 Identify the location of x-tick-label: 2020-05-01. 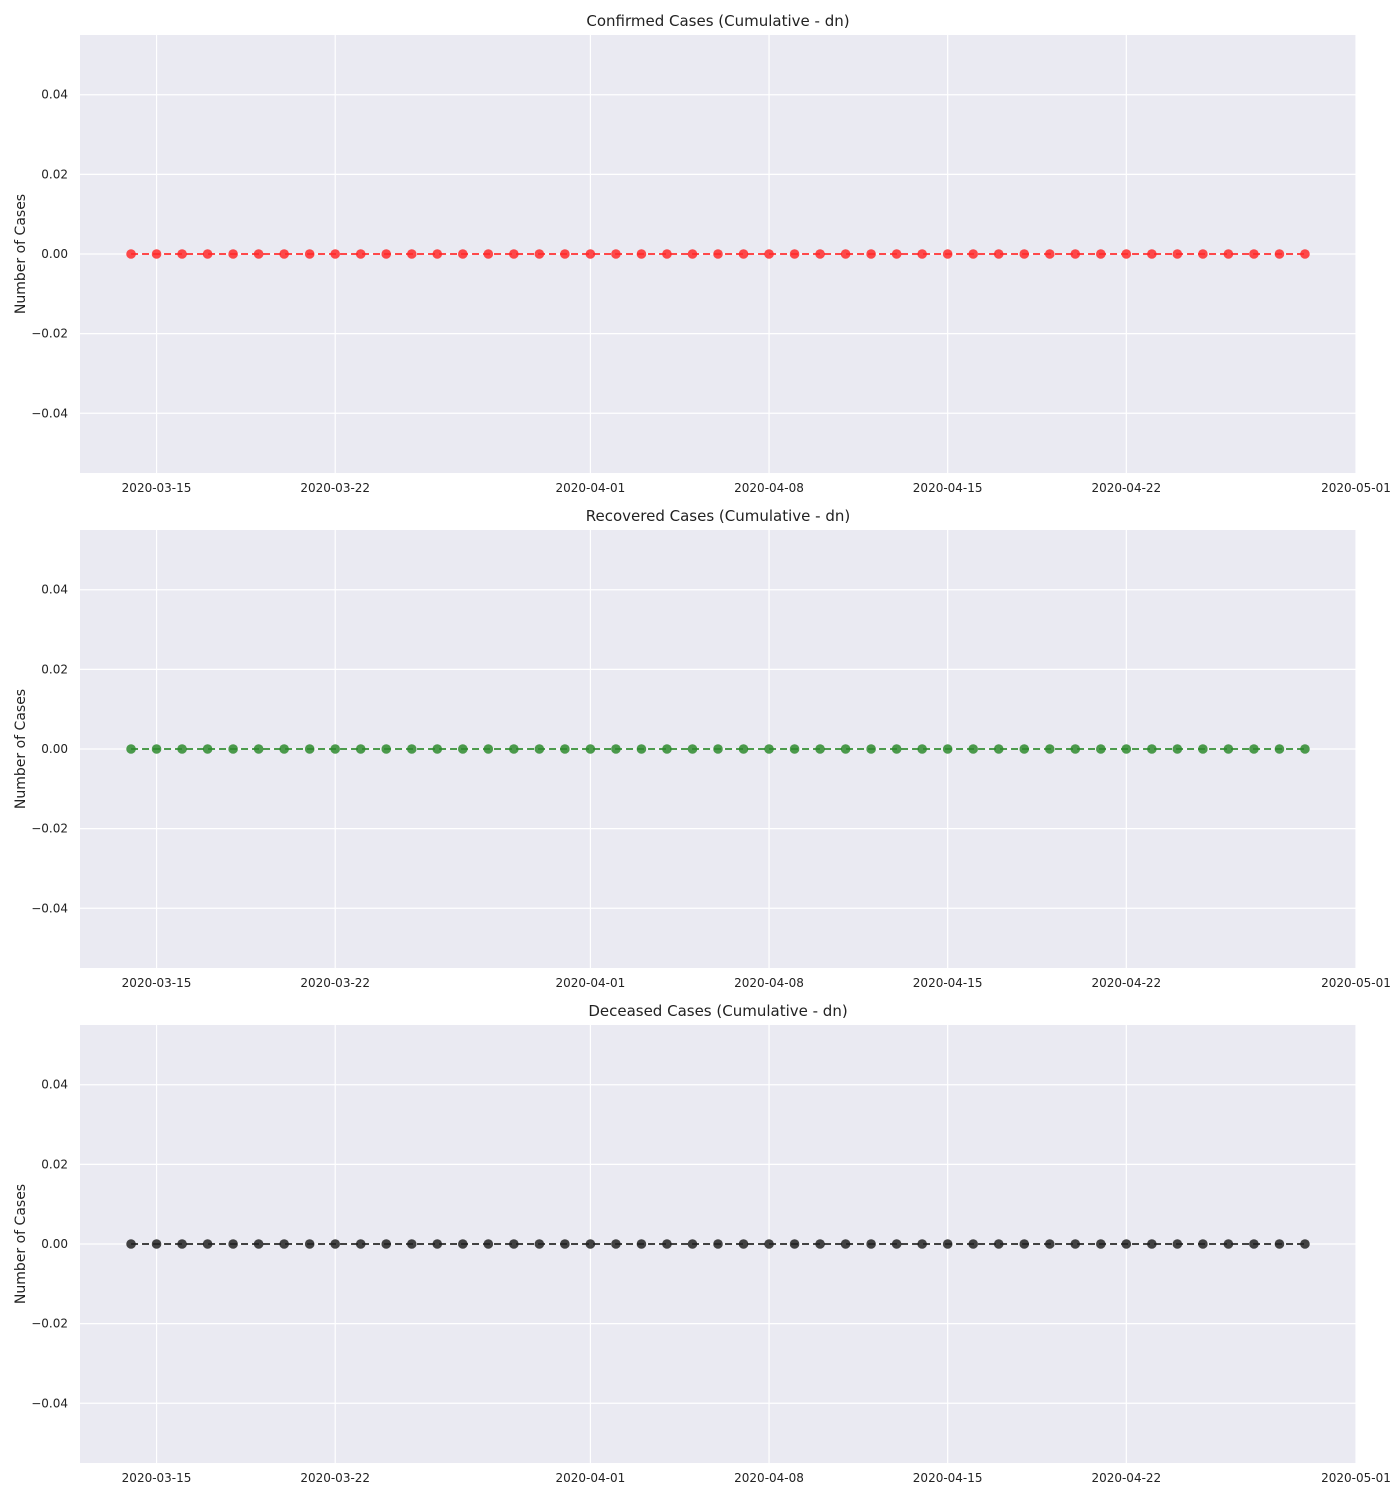
(1356, 983).